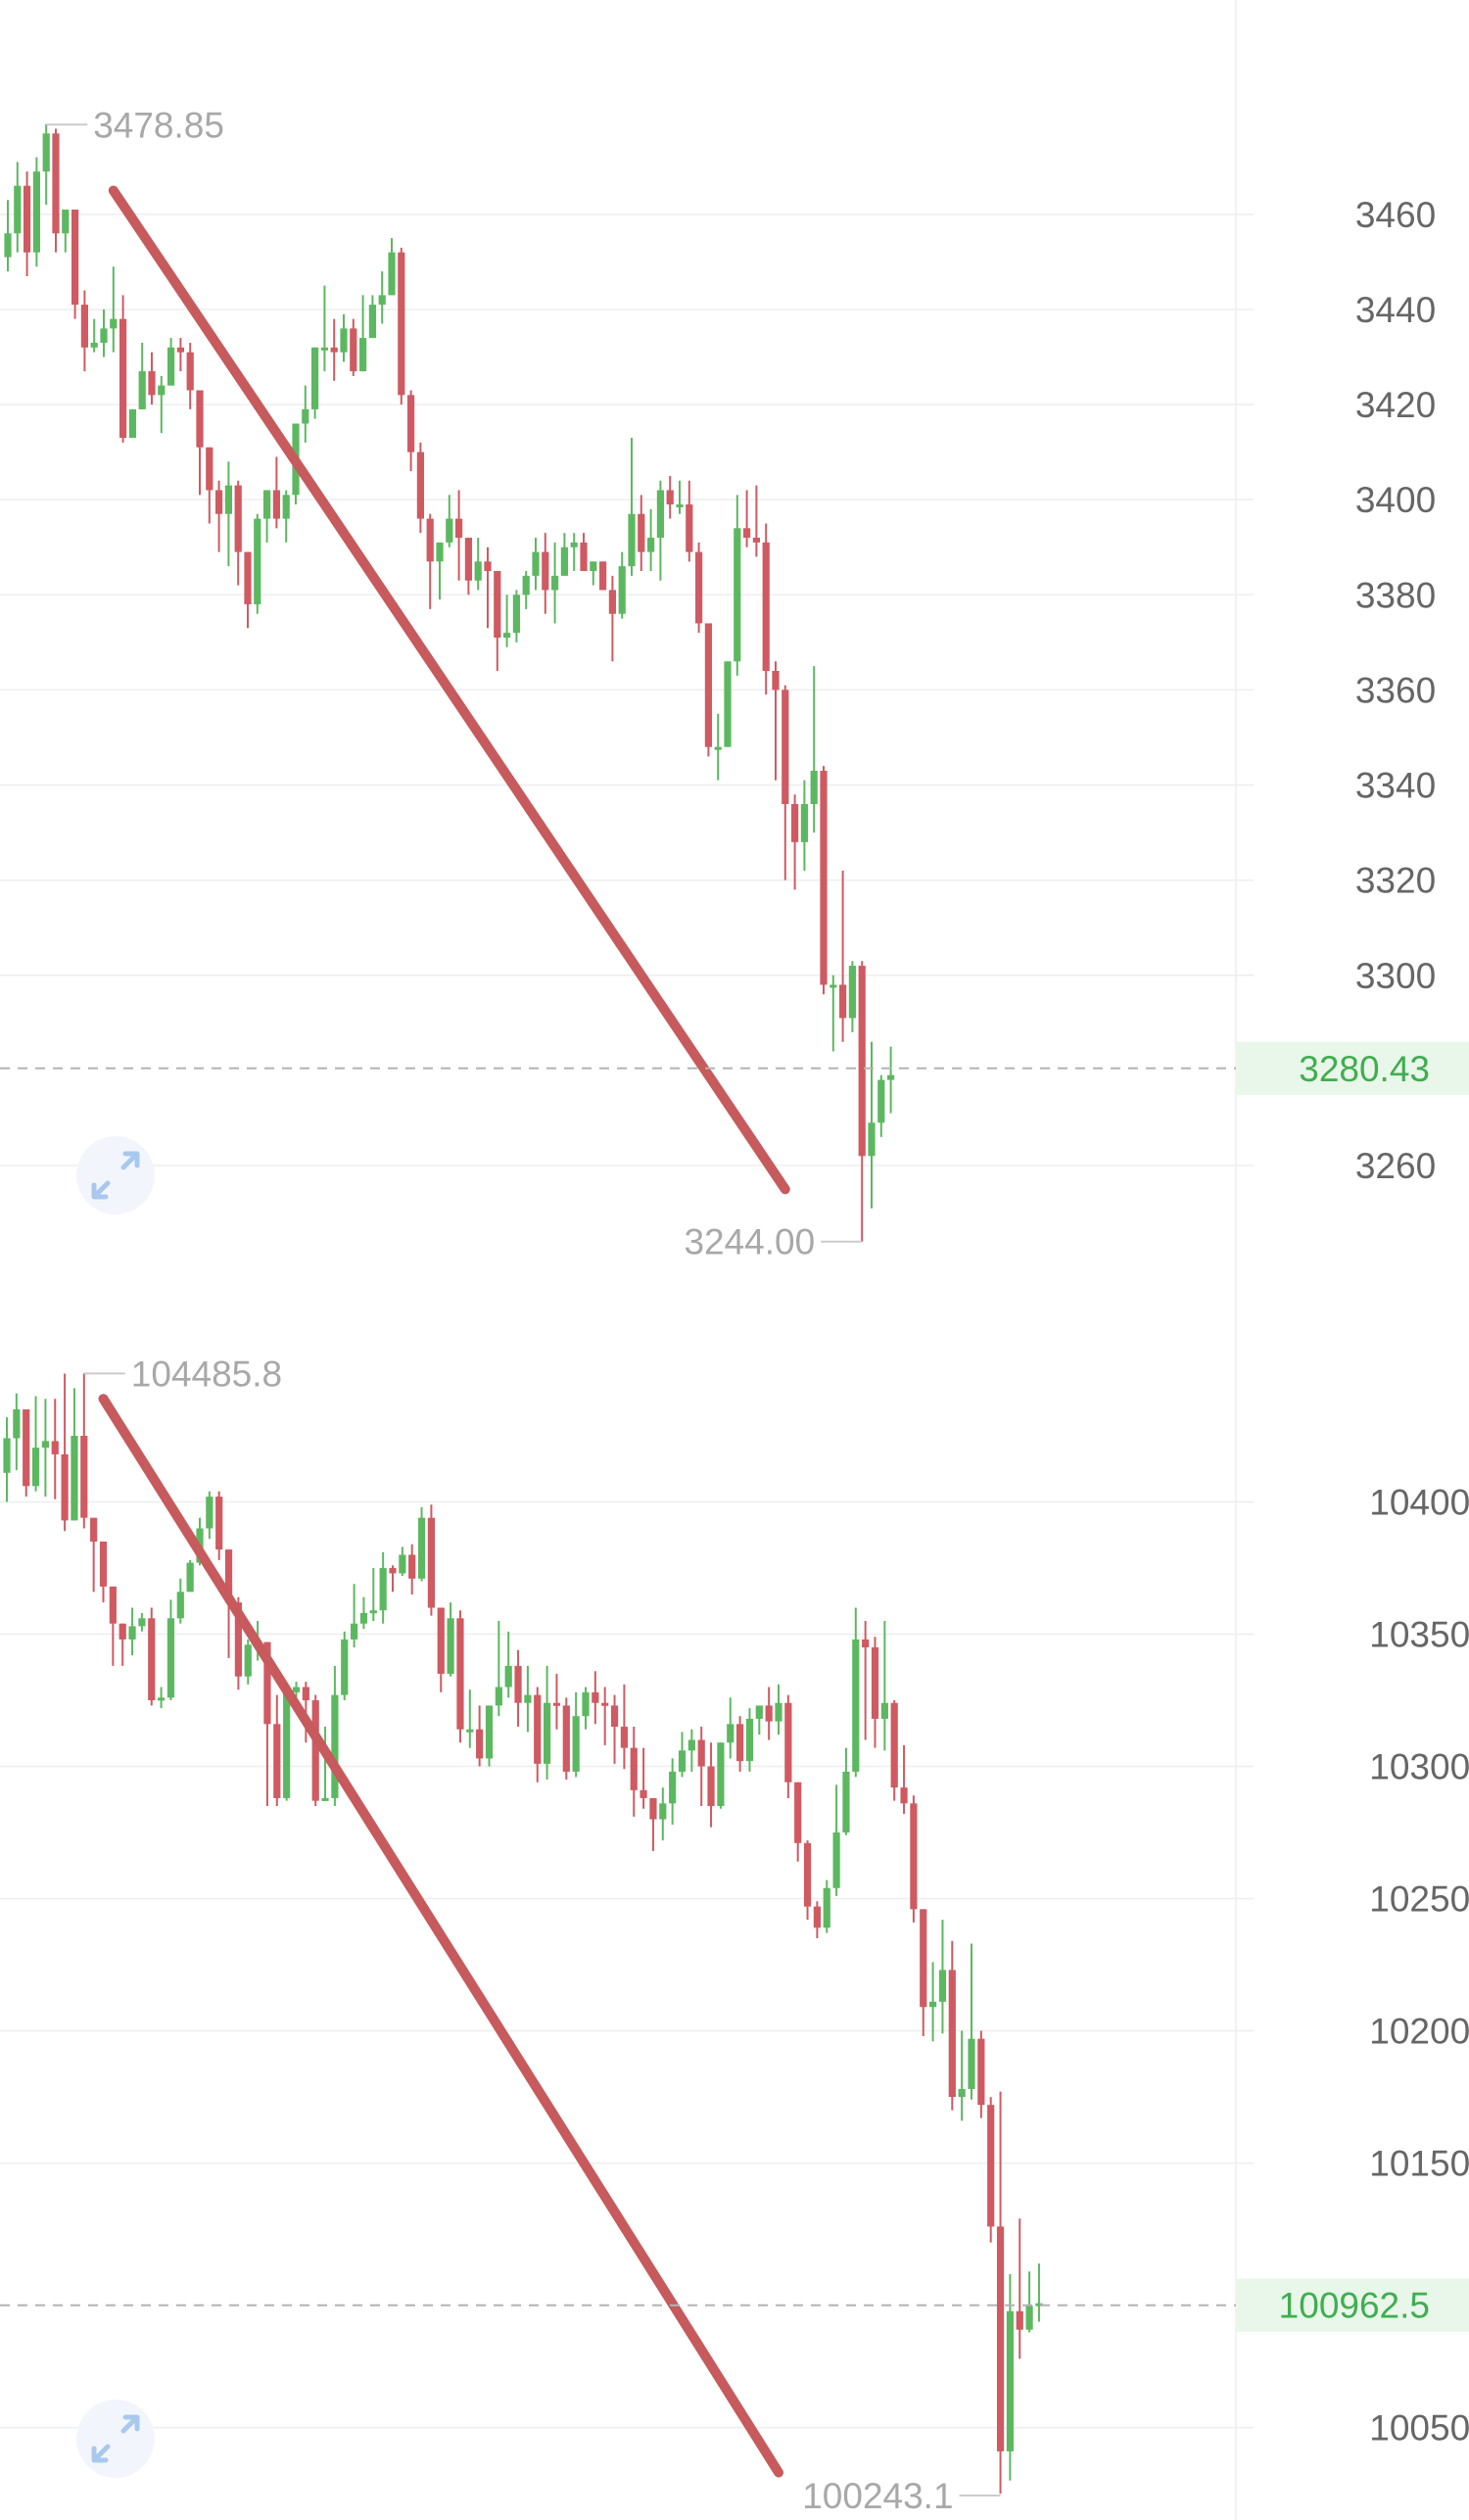 This screenshot has width=1469, height=2520. What do you see at coordinates (1419, 1635) in the screenshot?
I see `y-tick-label: 103500` at bounding box center [1419, 1635].